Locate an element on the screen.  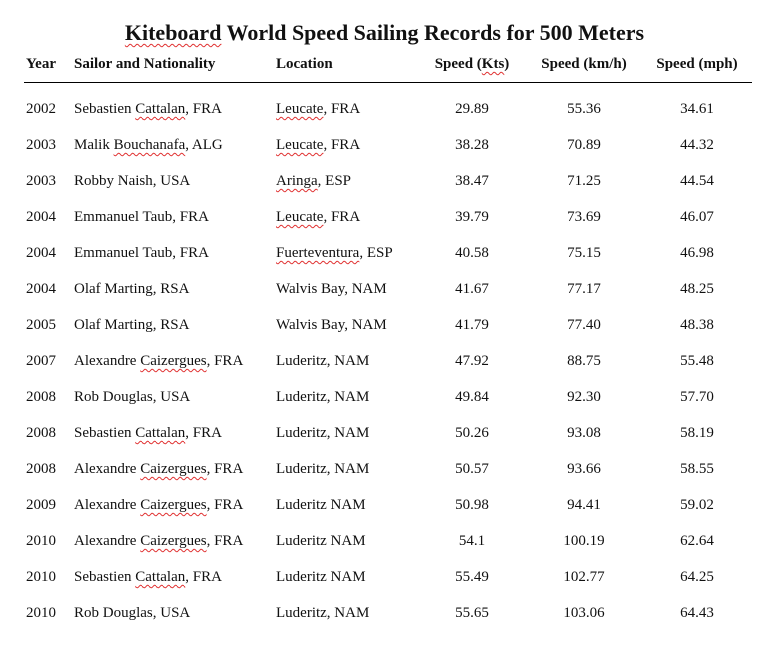
cell-speed-kts: 55.49 is located at coordinates (472, 577).